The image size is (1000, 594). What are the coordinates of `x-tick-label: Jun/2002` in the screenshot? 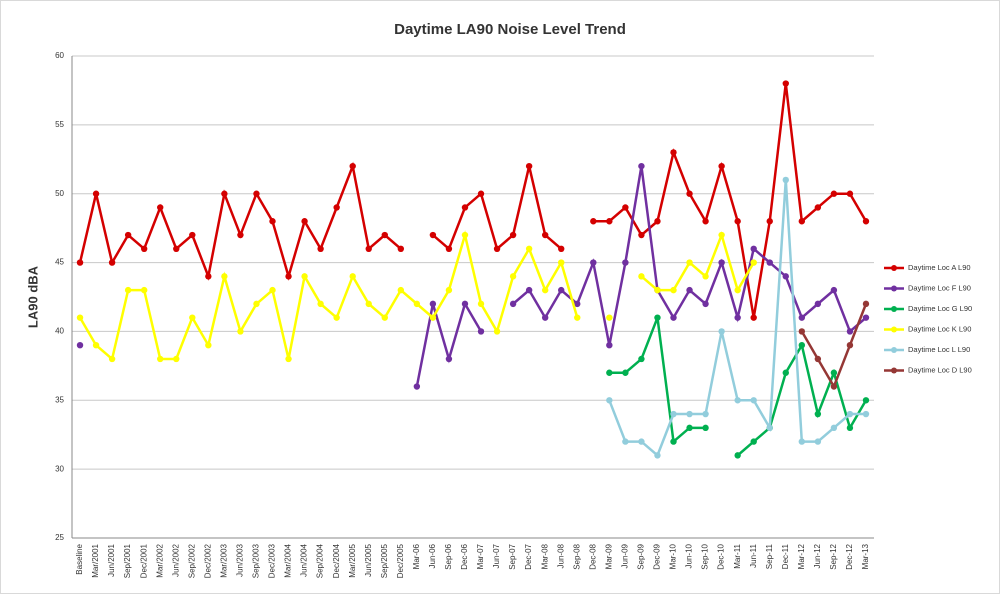 It's located at (175, 559).